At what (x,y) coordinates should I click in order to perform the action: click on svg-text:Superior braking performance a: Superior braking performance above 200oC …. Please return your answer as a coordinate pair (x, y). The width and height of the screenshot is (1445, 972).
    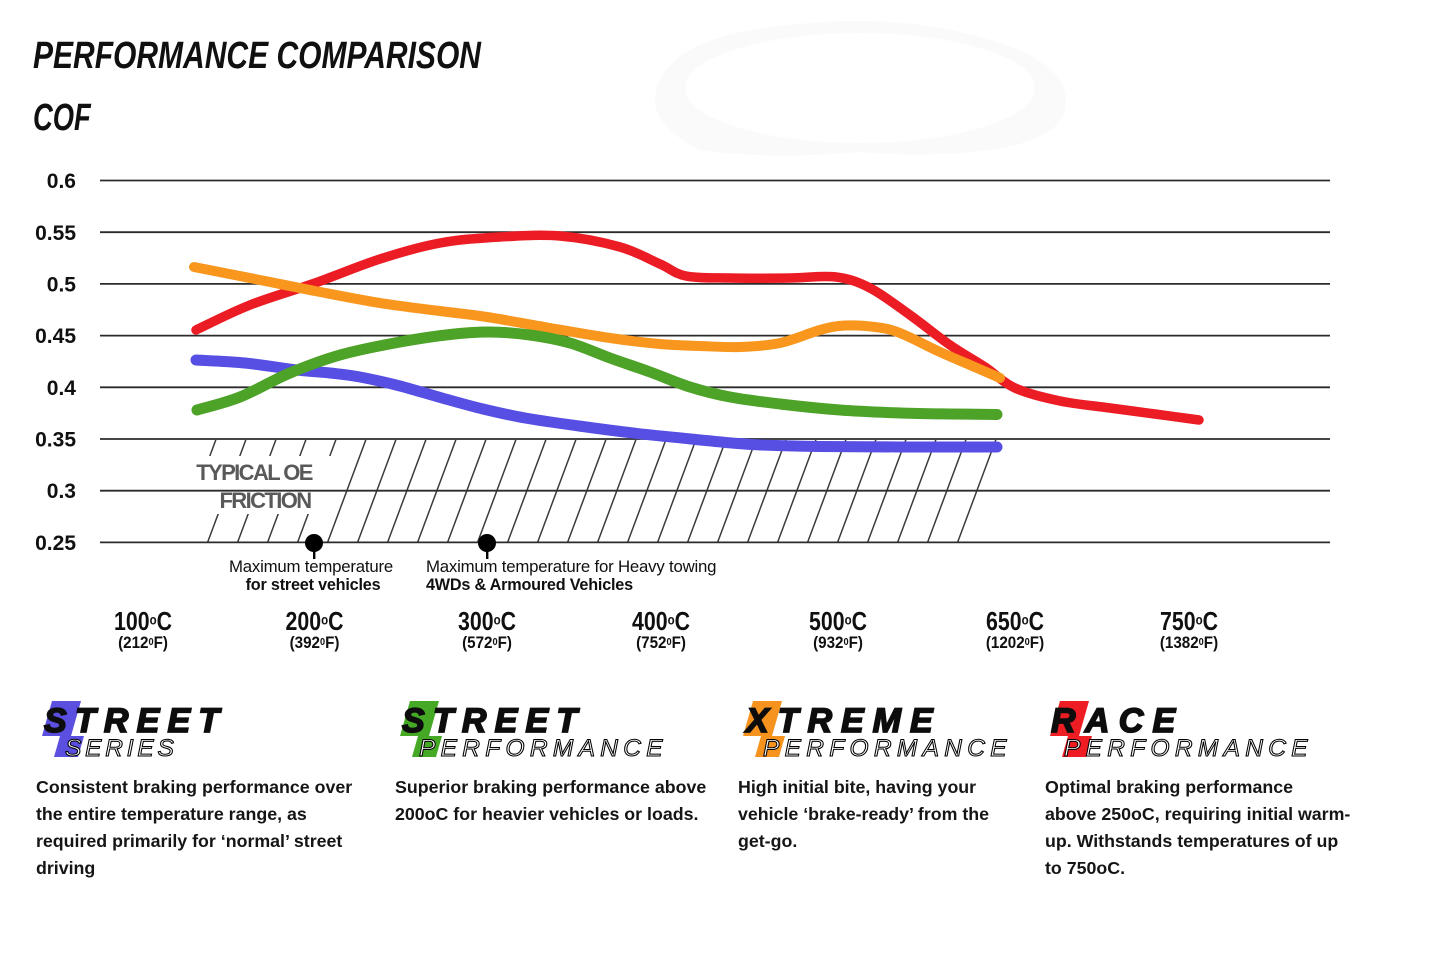
    Looking at the image, I should click on (550, 800).